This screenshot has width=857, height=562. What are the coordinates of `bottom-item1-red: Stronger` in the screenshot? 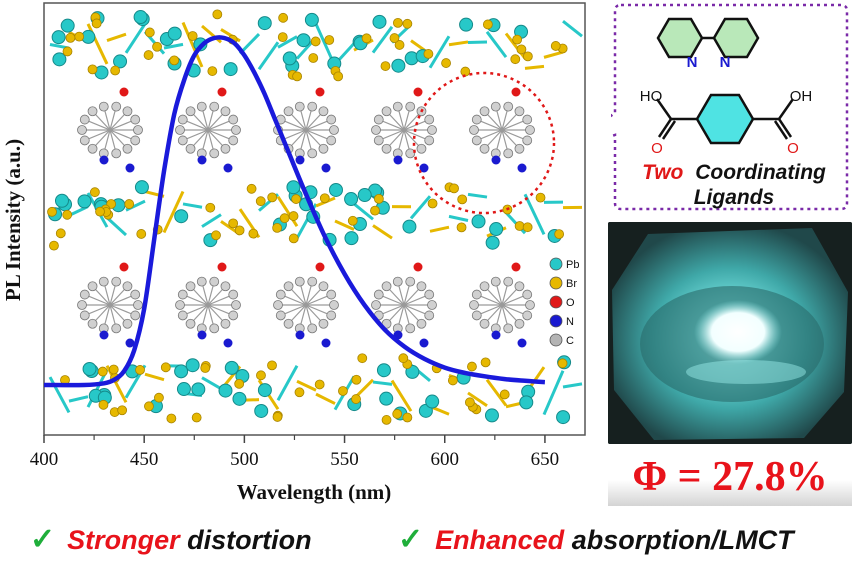 It's located at (123, 540).